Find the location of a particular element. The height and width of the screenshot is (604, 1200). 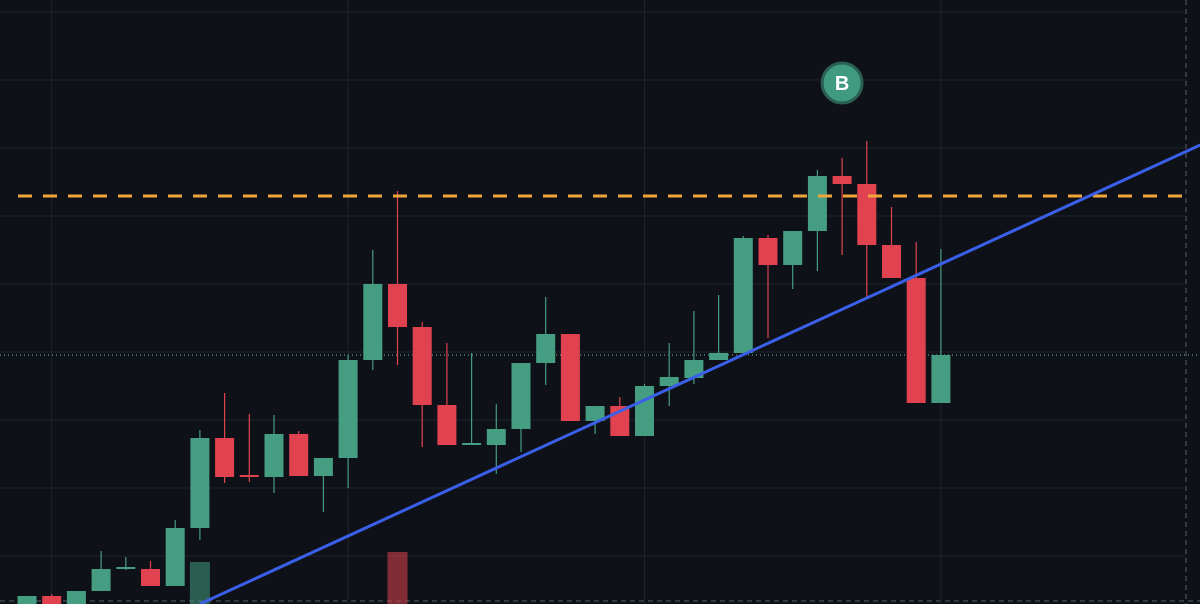

signal-badge is located at coordinates (842, 83).